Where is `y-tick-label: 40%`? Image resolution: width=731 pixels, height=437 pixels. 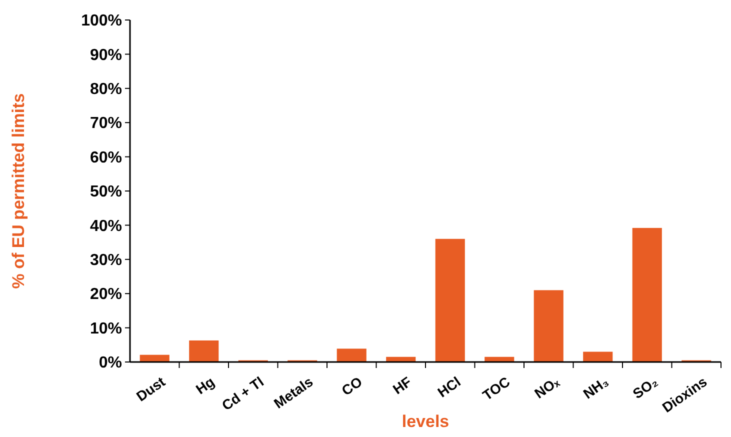
y-tick-label: 40% is located at coordinates (106, 226).